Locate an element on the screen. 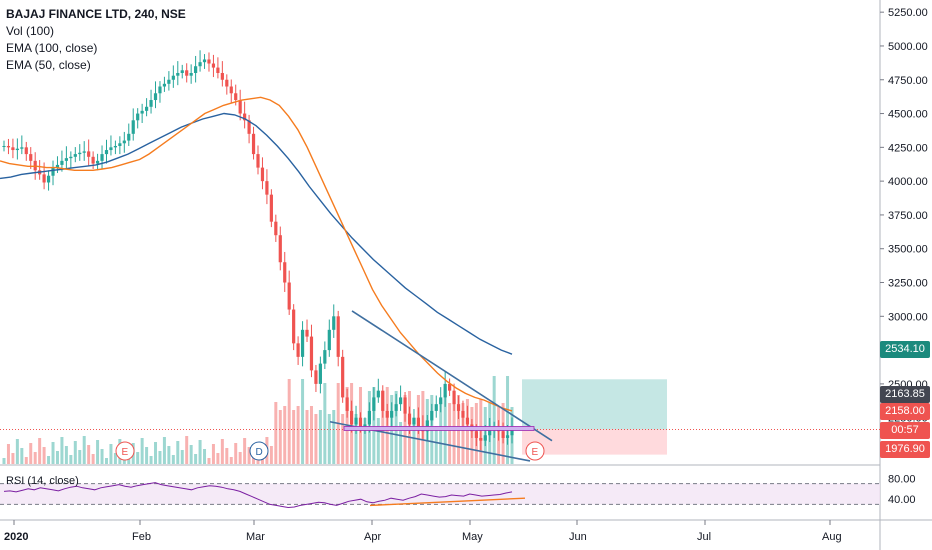  countdown-tag: 00:57 is located at coordinates (905, 430).